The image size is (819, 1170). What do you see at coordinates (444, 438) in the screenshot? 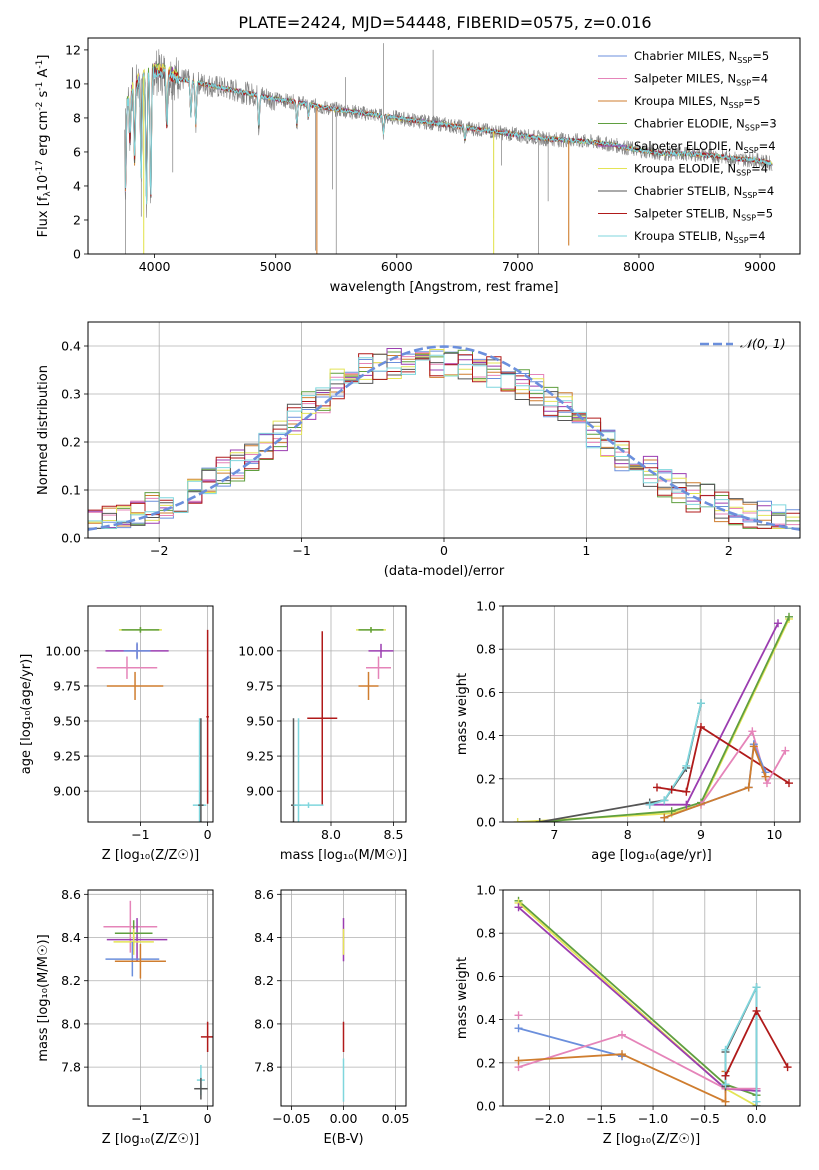
I see `gaussian-reference-curve` at bounding box center [444, 438].